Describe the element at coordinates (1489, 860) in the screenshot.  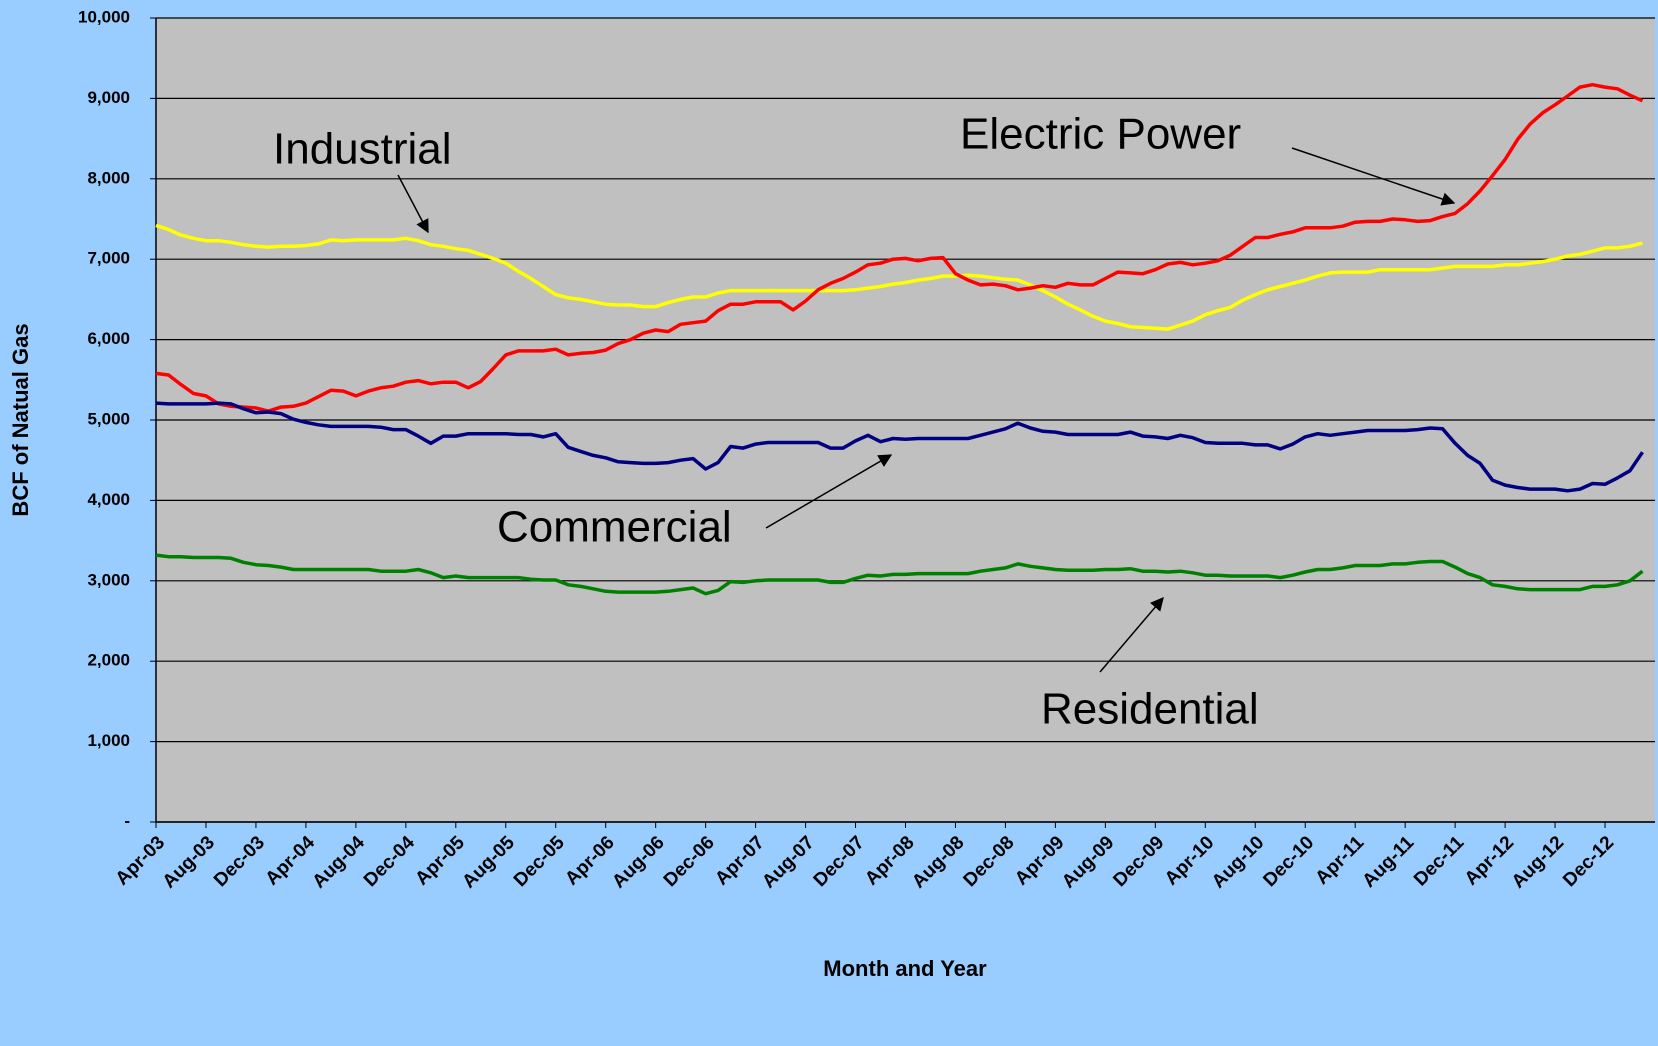
I see `x-tick-label: Apr-12` at that location.